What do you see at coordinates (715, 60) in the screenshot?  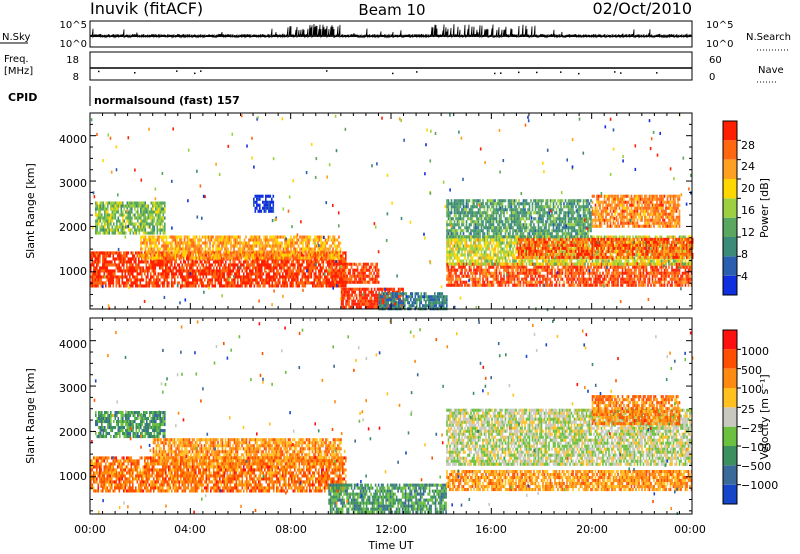 I see `nave-tick-top: 60` at bounding box center [715, 60].